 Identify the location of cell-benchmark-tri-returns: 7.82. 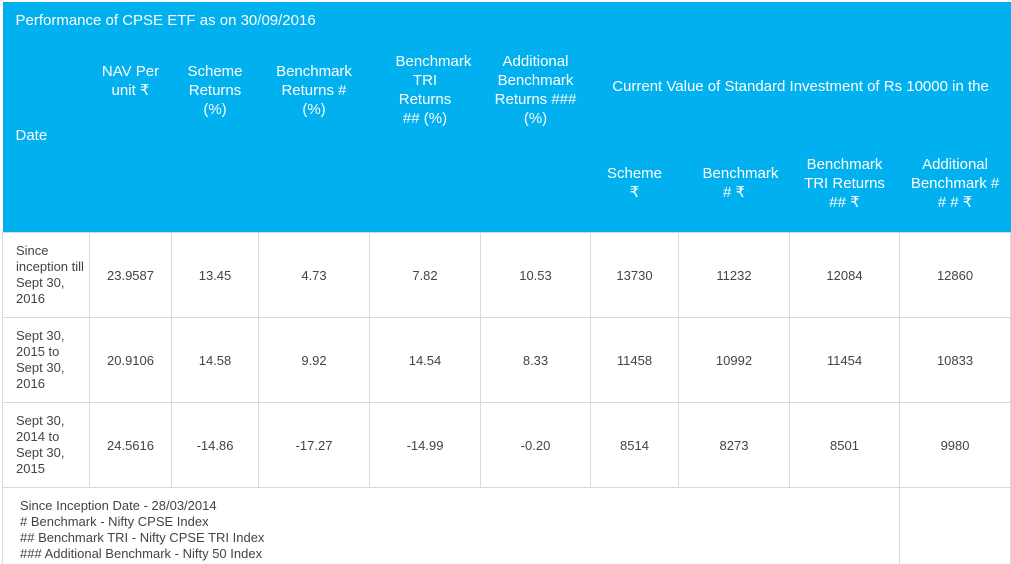
(425, 275).